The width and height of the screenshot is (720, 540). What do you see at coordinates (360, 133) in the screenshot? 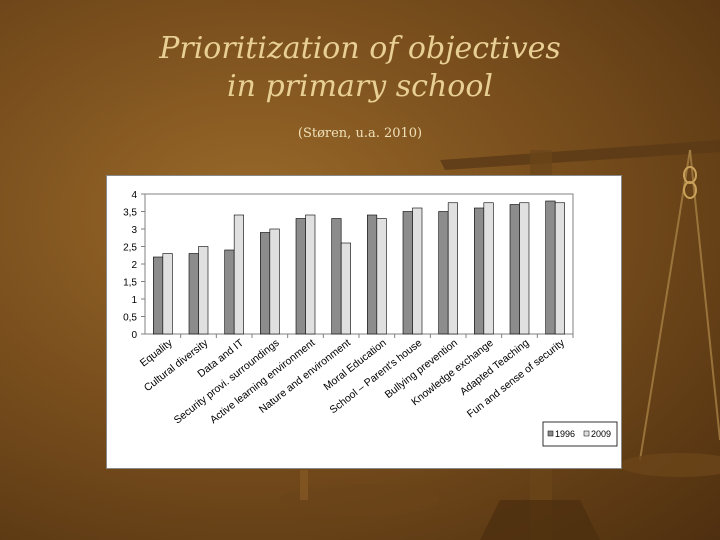
I see `slide-subtitle: (Støren, u.a. 2010)` at bounding box center [360, 133].